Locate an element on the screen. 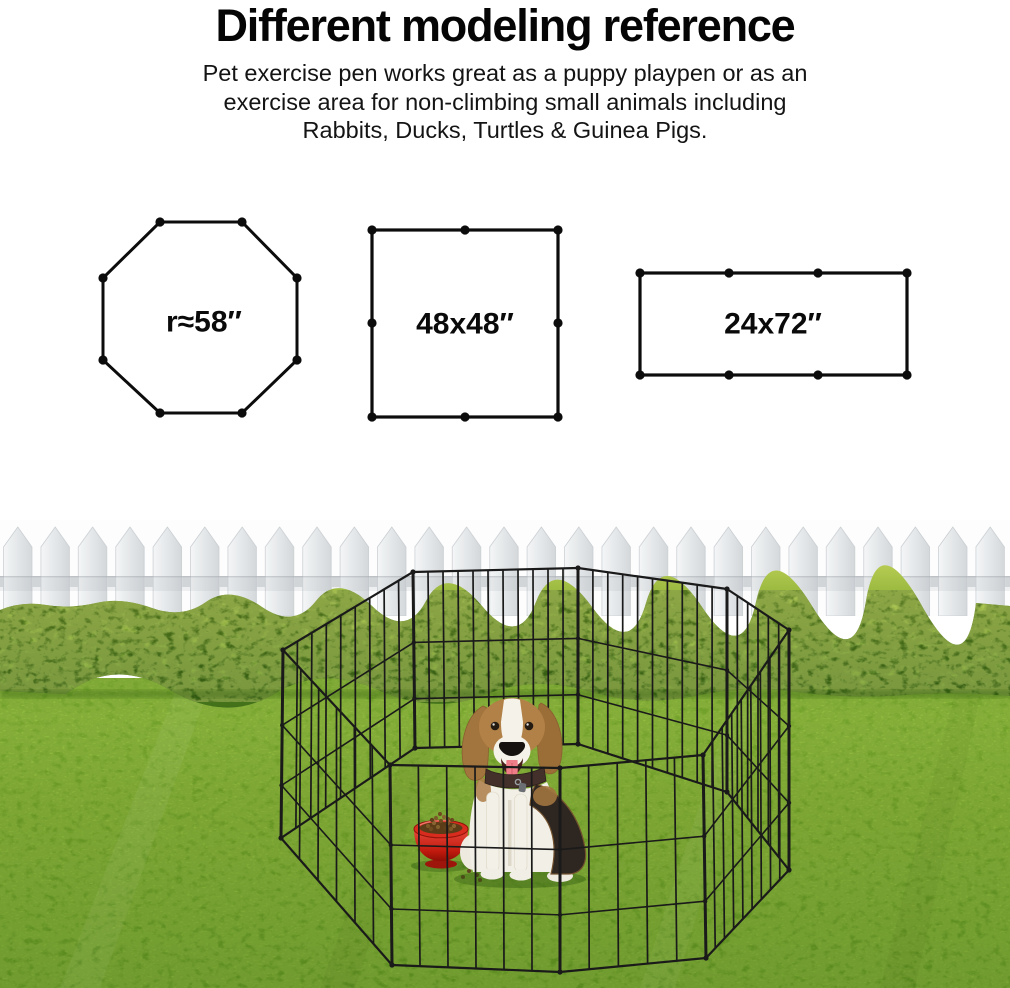  octagon-size-label: r≈58″ is located at coordinates (204, 322).